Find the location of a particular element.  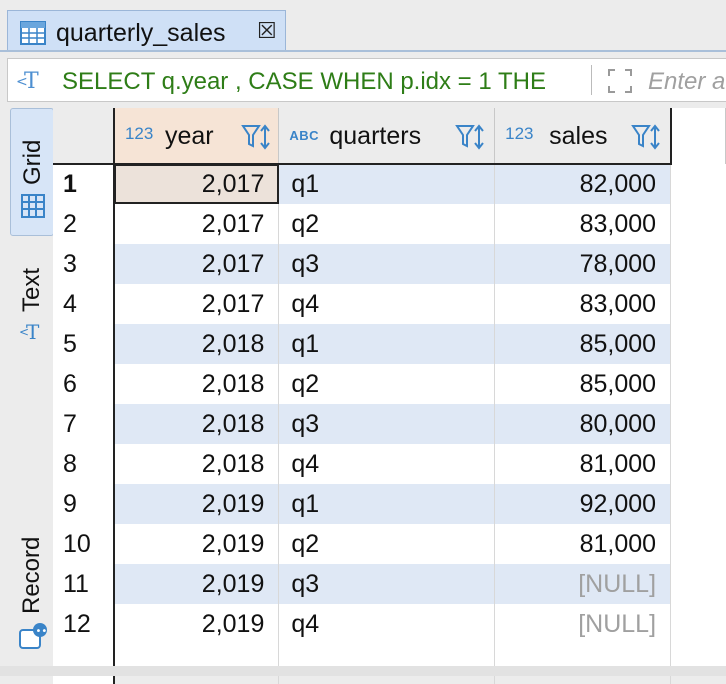

row-number: 10 is located at coordinates (84, 544).